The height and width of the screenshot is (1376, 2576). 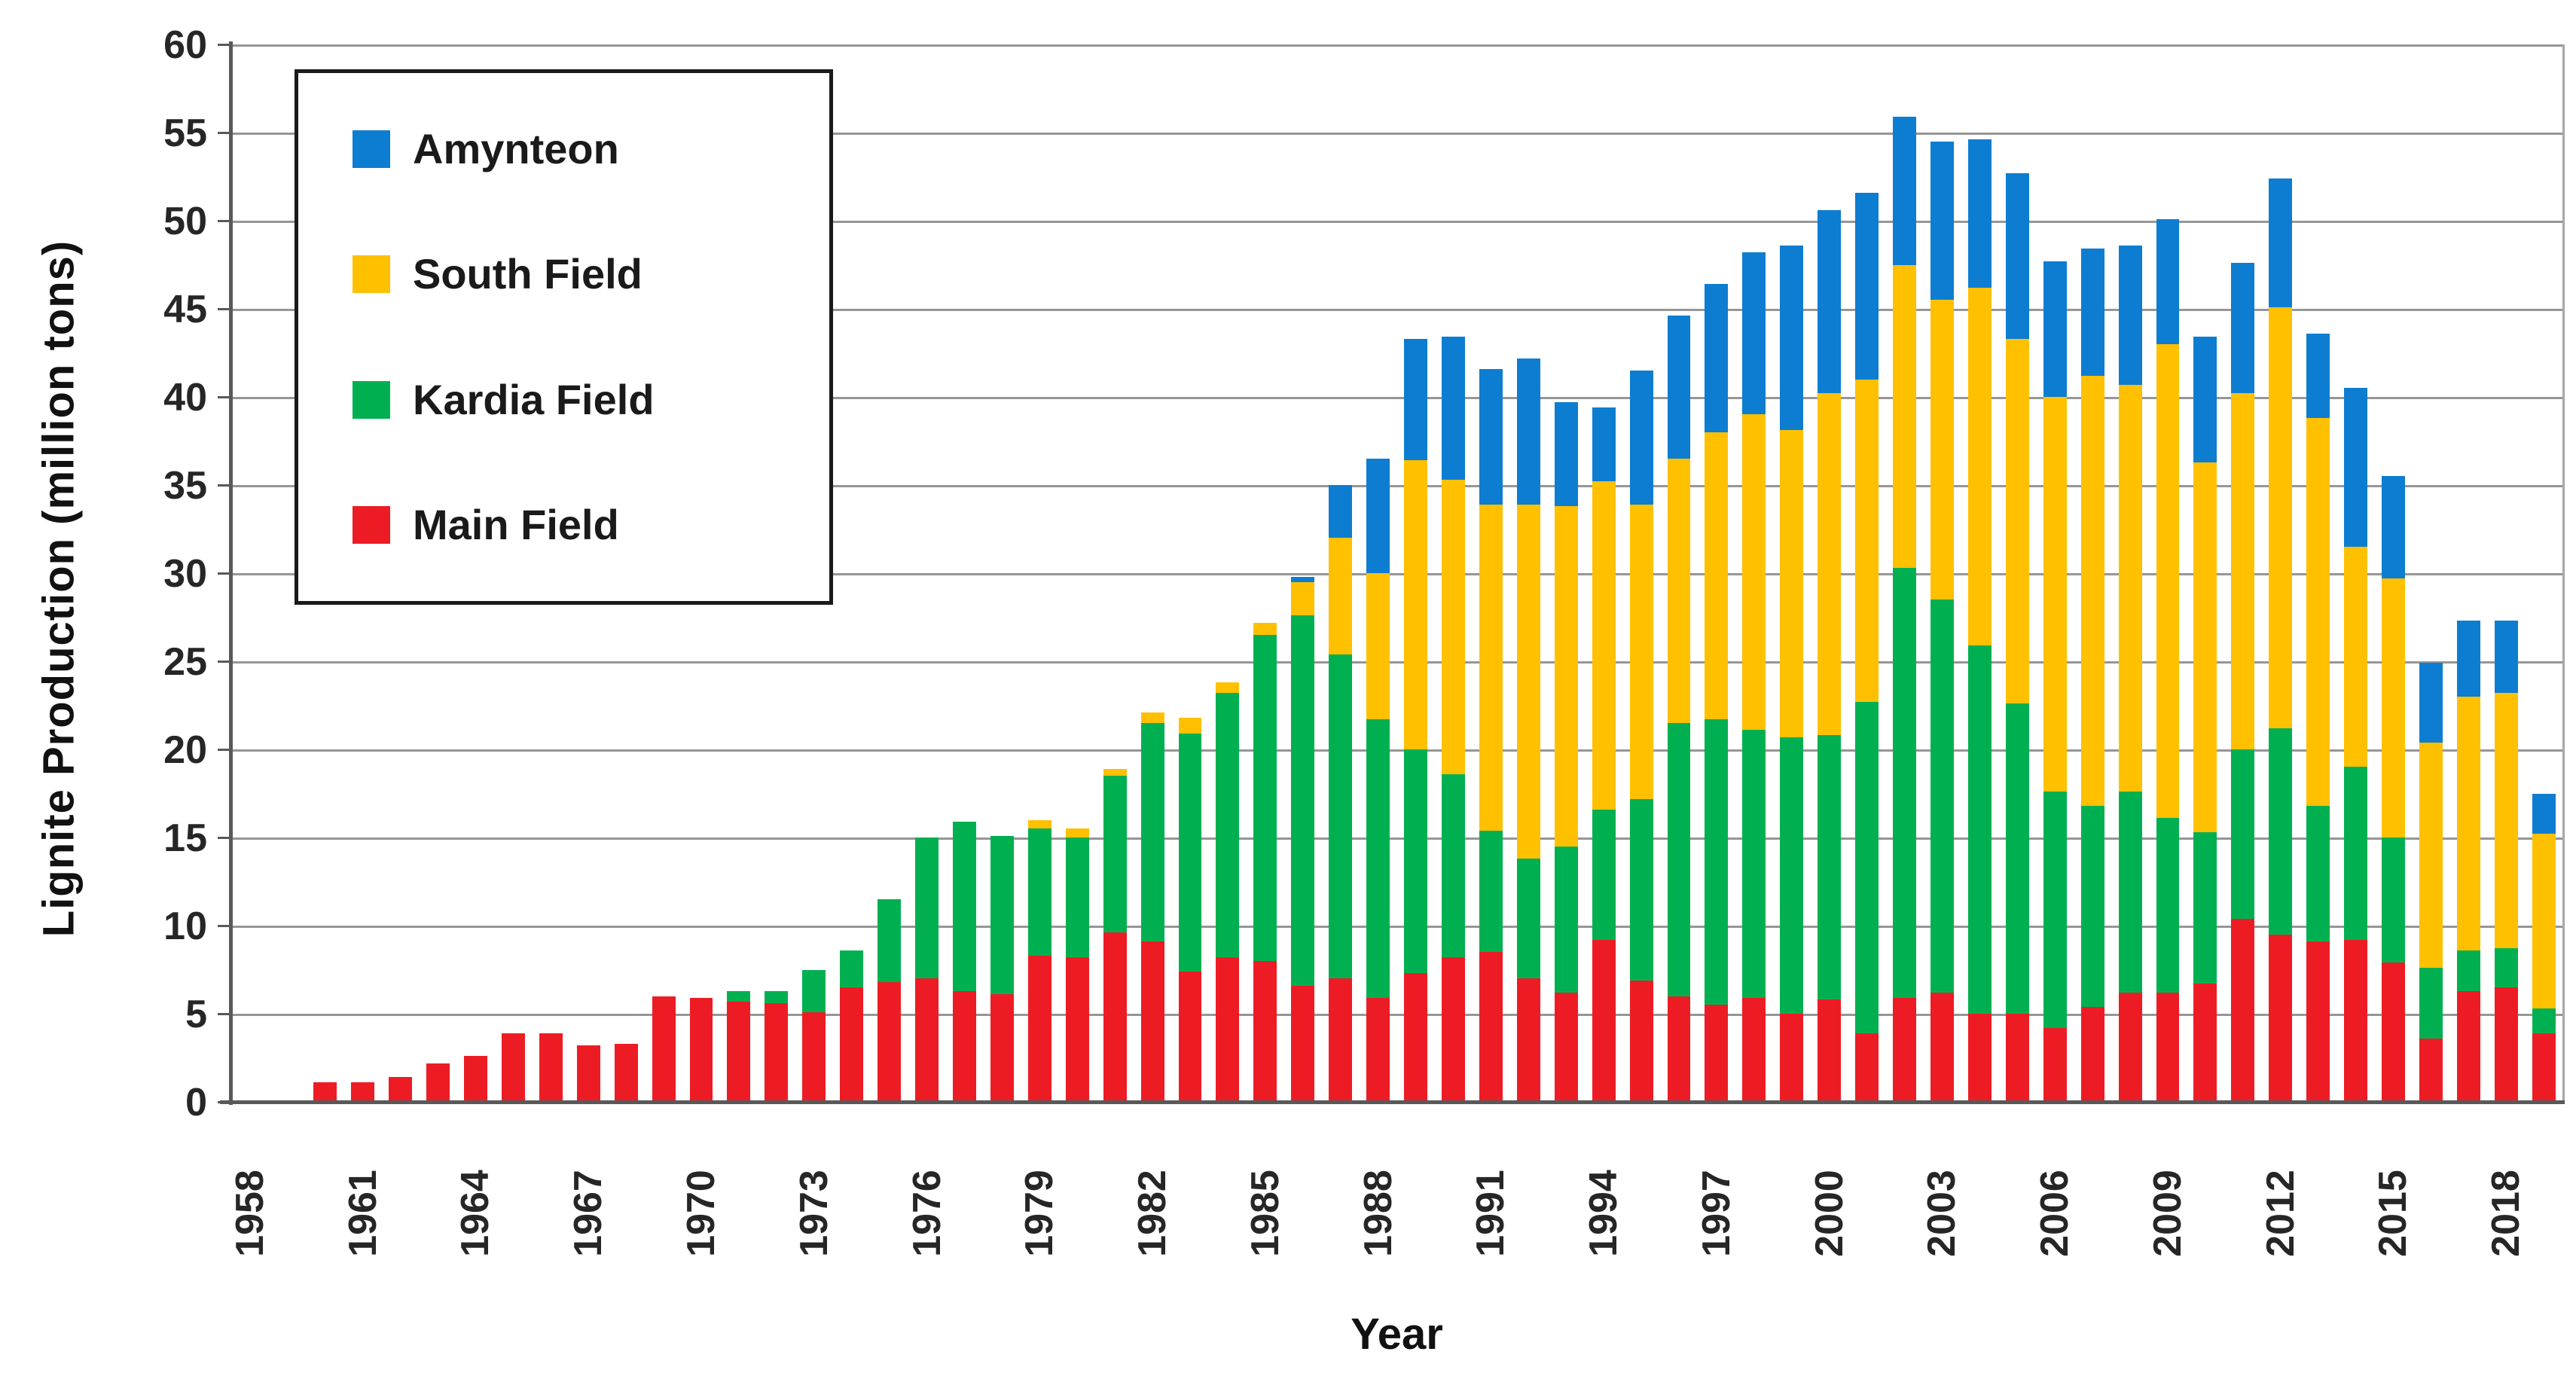 I want to click on segment-south-field-1979, so click(x=1039, y=824).